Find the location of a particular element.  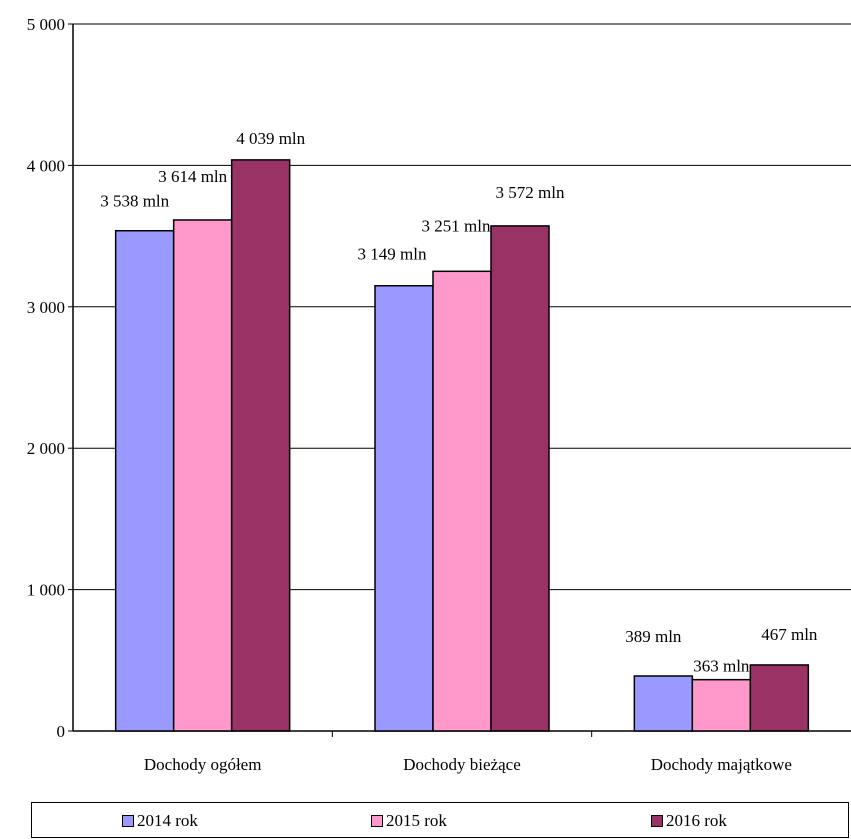

data-label: 4 039 mln is located at coordinates (270, 138).